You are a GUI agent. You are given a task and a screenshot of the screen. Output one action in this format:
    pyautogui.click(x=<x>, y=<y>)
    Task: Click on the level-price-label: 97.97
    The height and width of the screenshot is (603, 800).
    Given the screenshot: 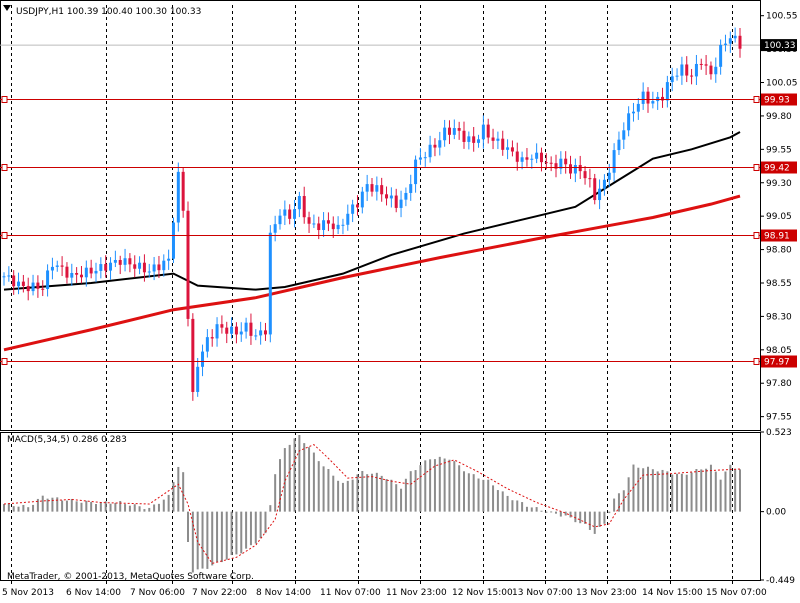 What is the action you would take?
    pyautogui.click(x=779, y=361)
    